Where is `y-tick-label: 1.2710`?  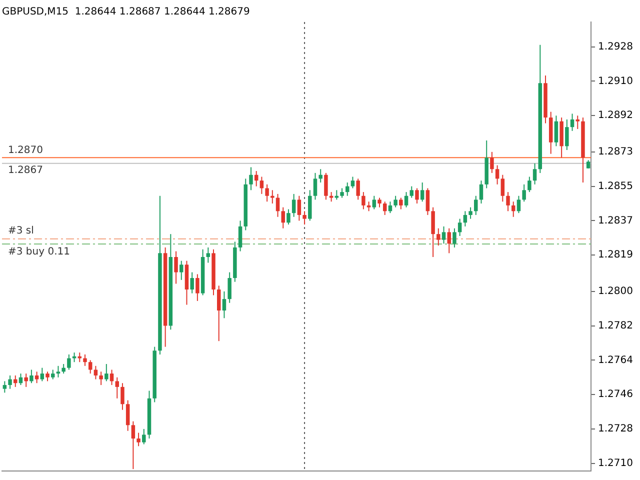
y-tick-label: 1.2710 is located at coordinates (616, 463).